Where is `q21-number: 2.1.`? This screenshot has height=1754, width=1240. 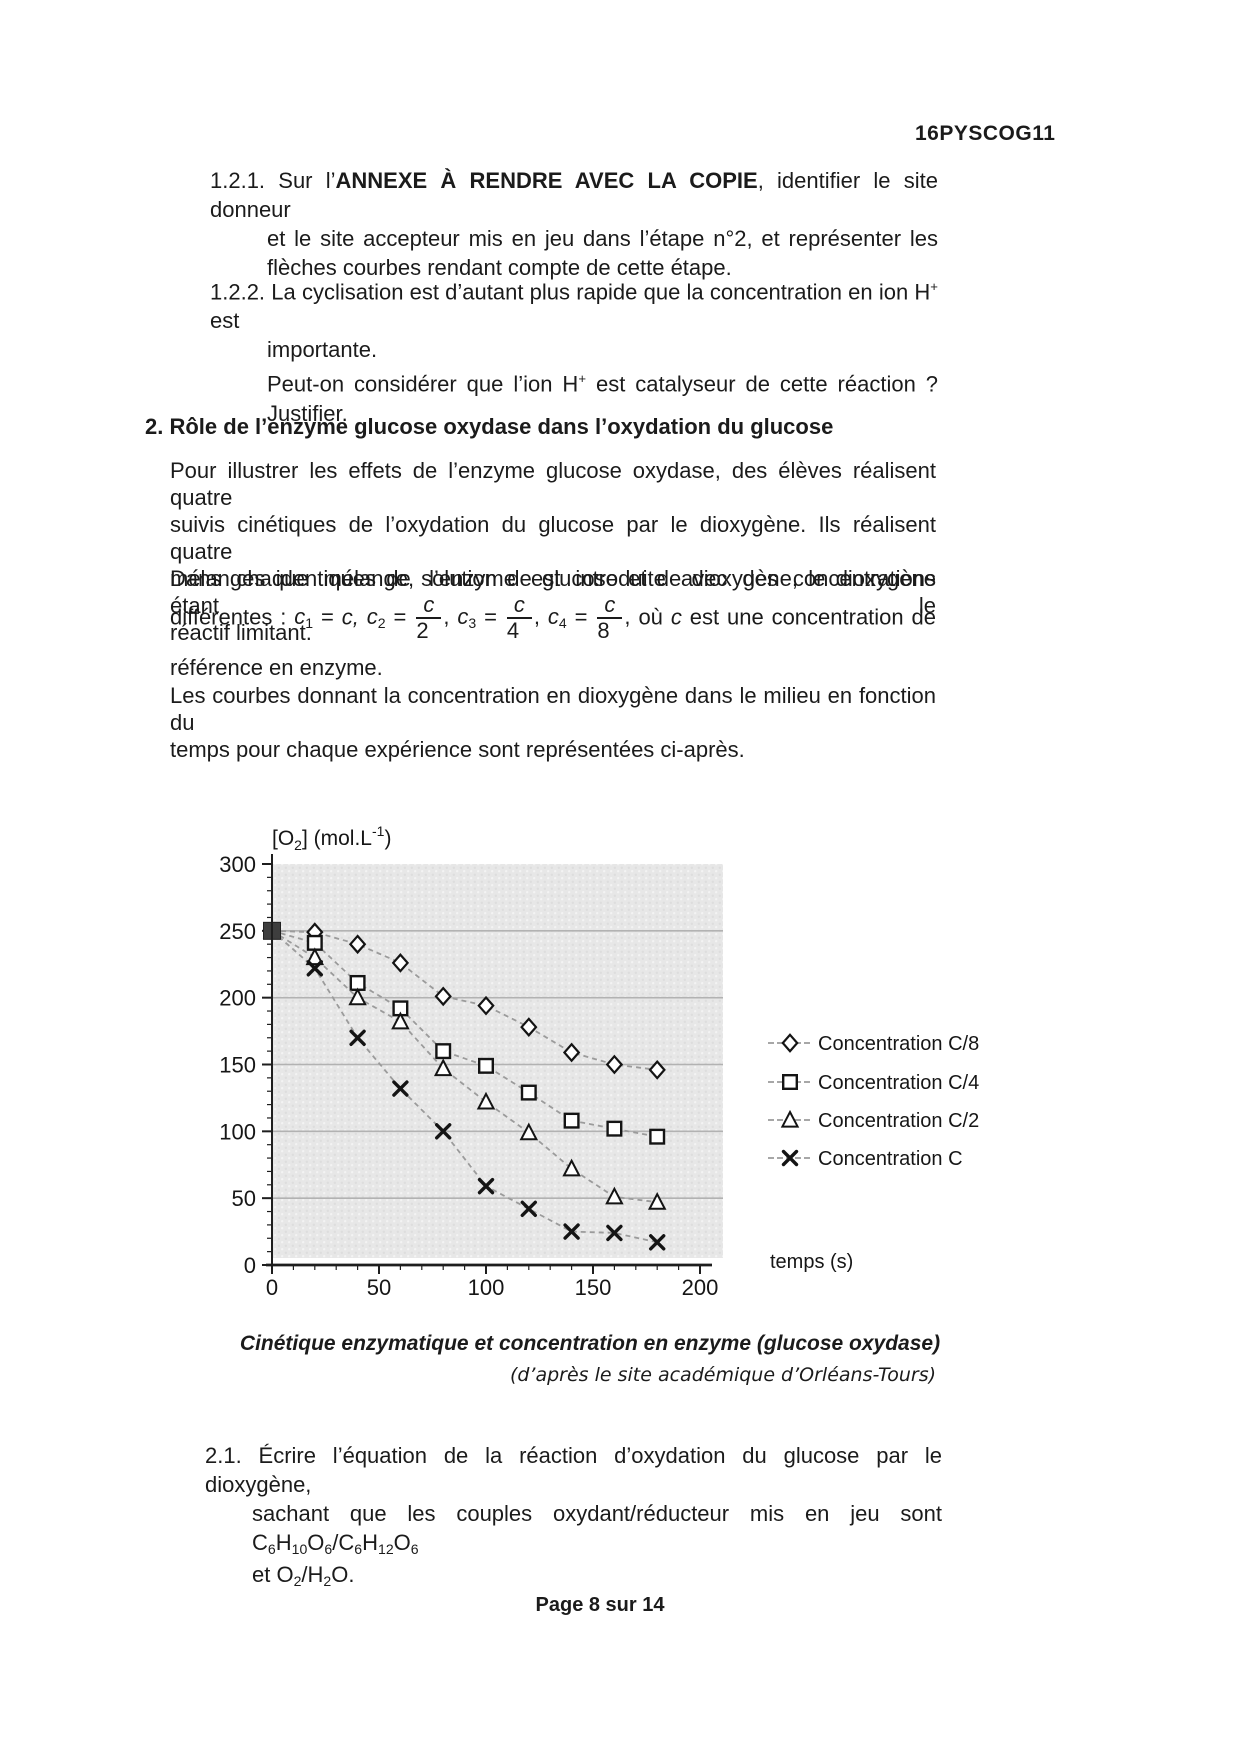
q21-number: 2.1. is located at coordinates (223, 1455).